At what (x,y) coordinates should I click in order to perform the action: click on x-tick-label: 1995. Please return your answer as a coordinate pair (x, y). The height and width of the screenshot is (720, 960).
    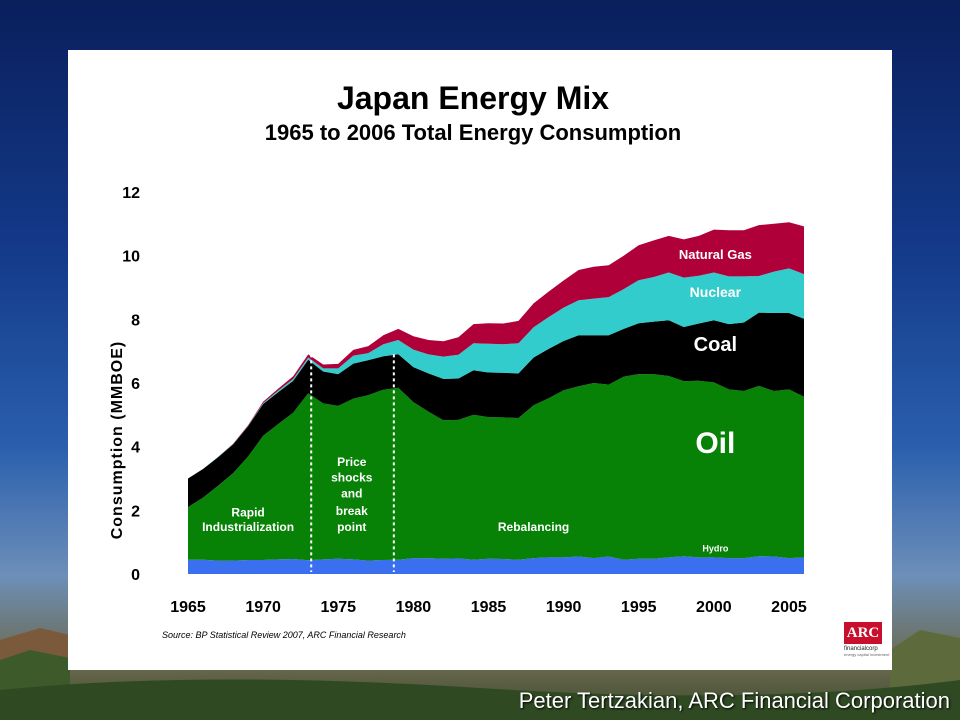
    Looking at the image, I should click on (639, 607).